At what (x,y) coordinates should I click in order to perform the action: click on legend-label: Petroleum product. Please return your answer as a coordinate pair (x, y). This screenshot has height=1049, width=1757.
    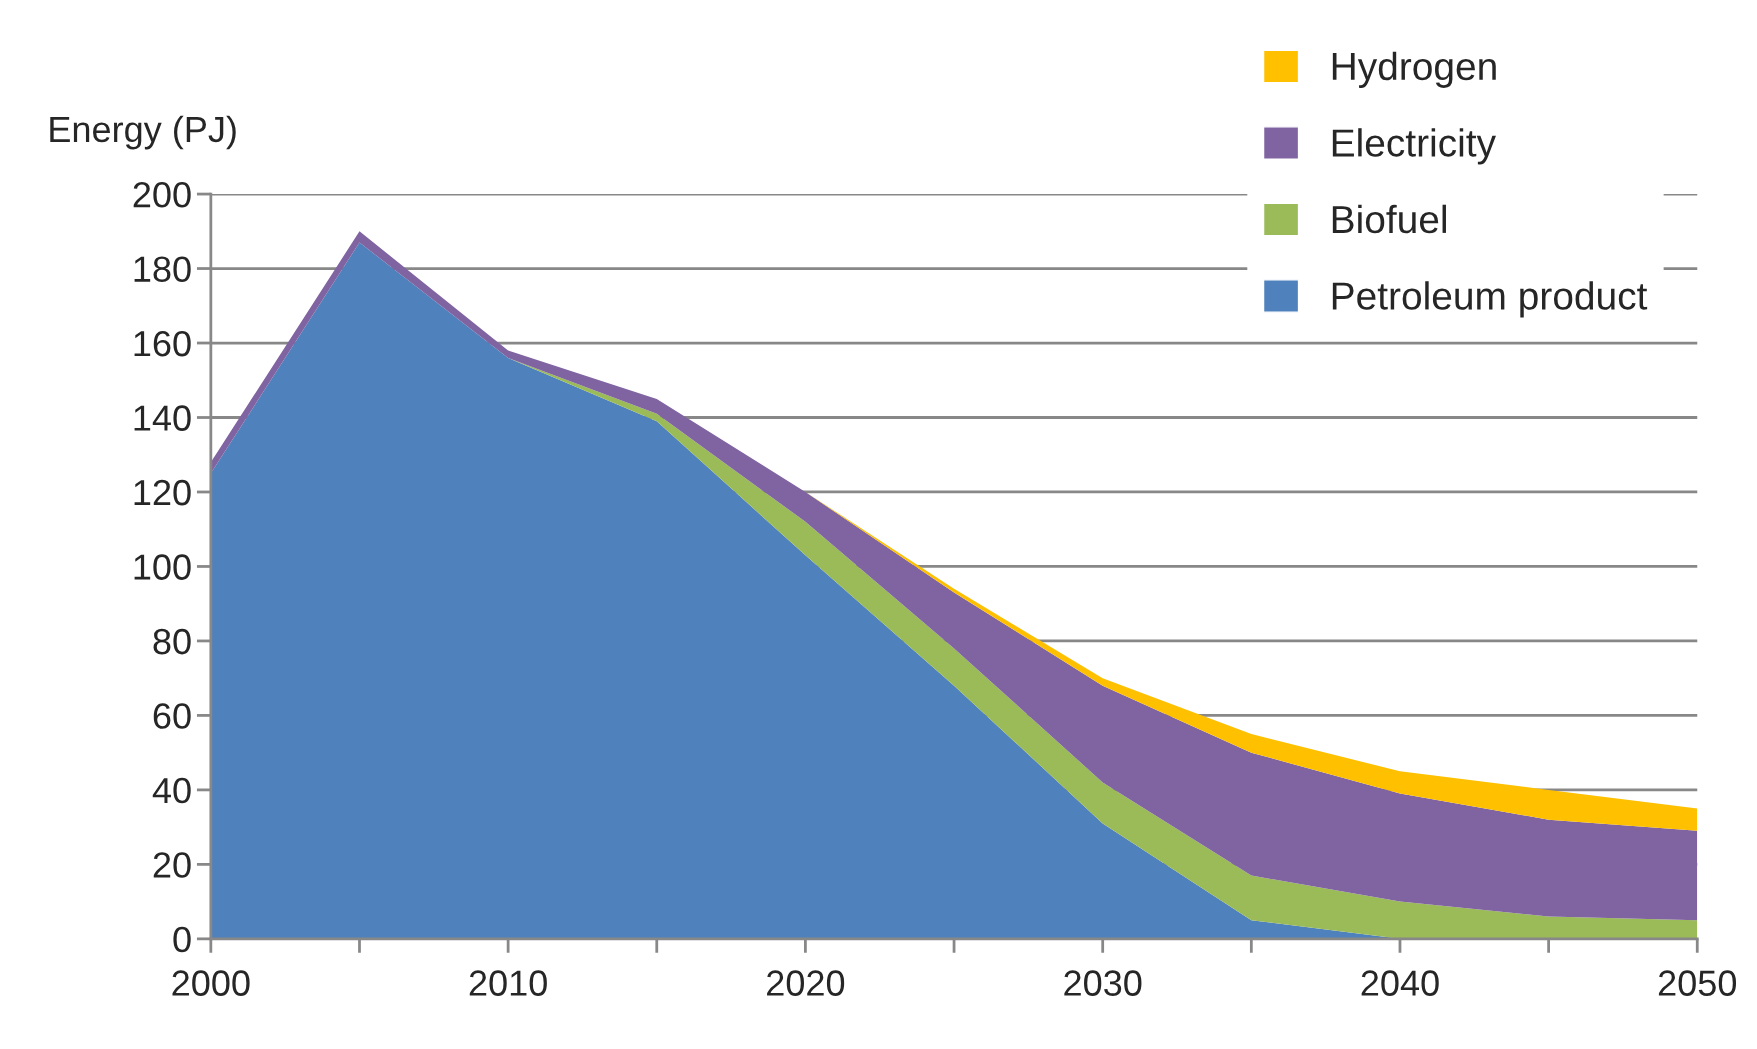
    Looking at the image, I should click on (1490, 299).